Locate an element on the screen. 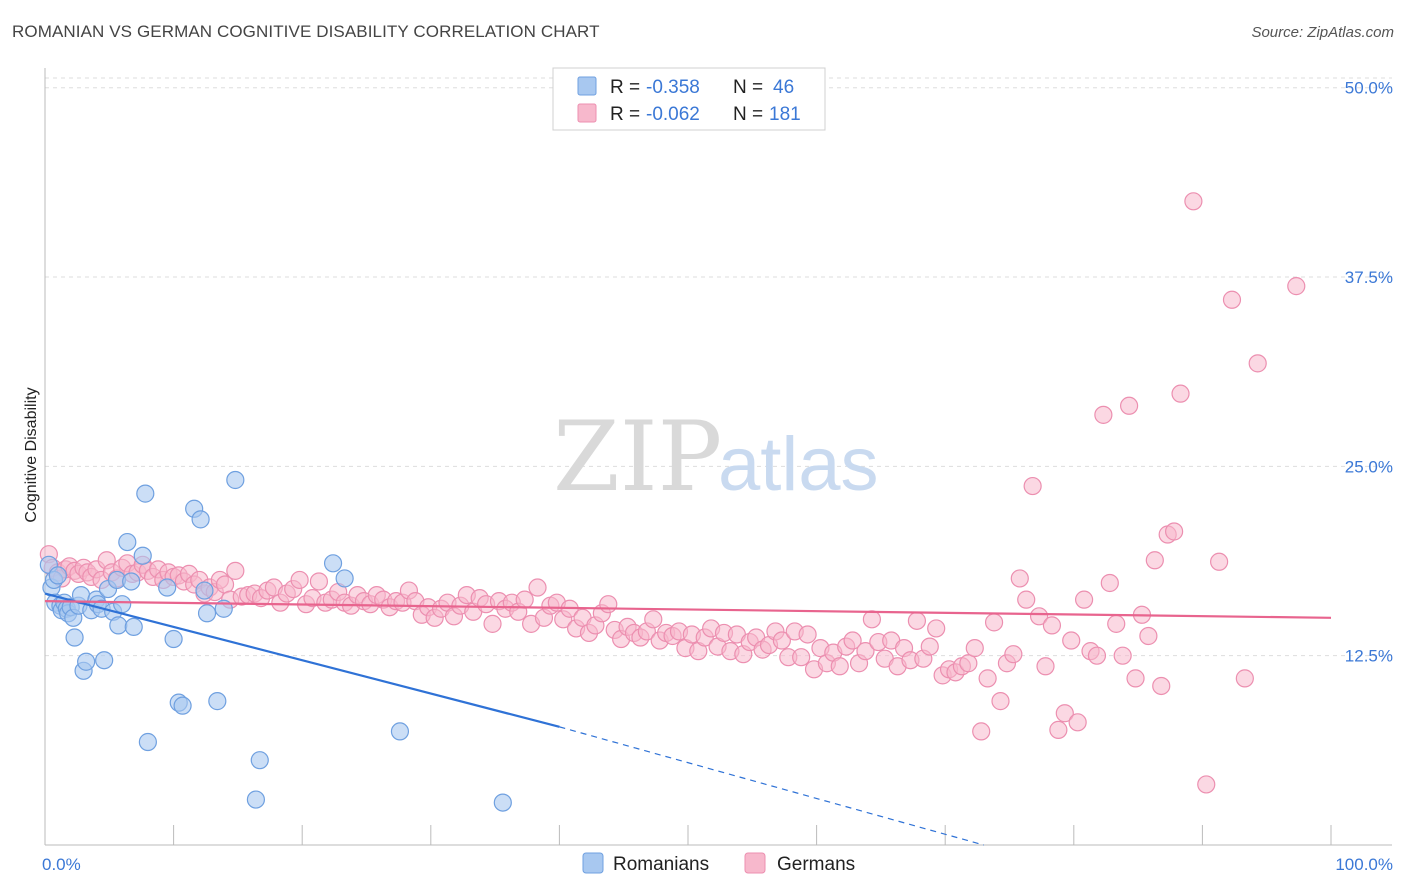  watermark-atlas: atlas is located at coordinates (798, 464).